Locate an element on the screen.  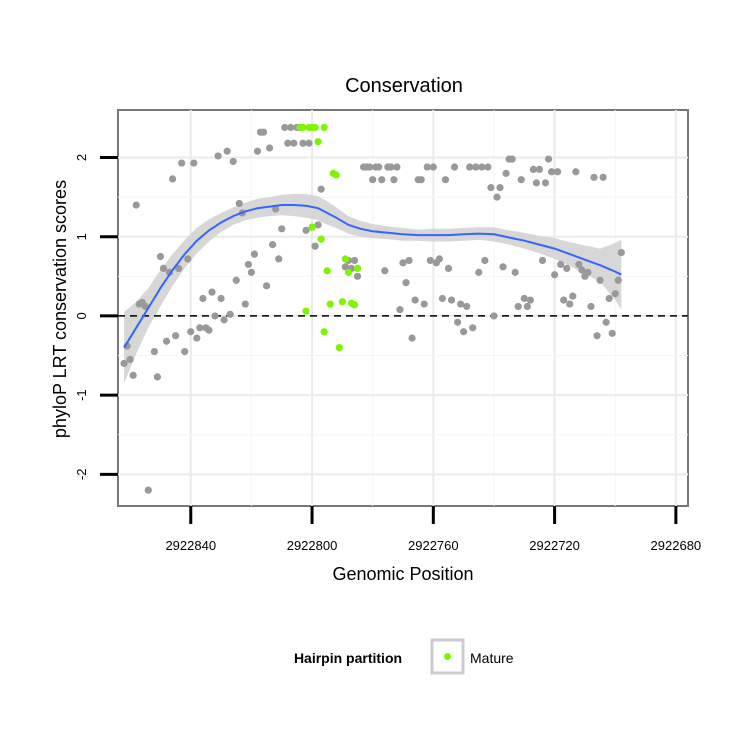
smooth-curve is located at coordinates (372, 276).